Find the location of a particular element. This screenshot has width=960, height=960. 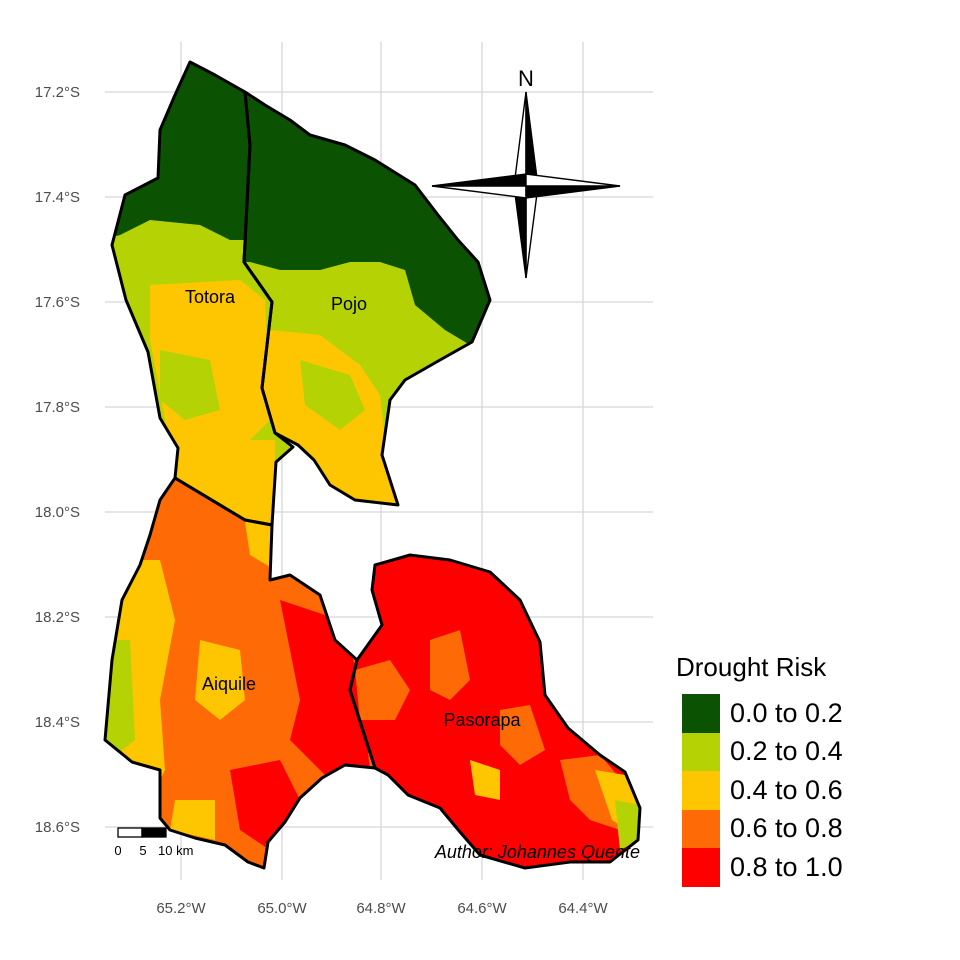

legend-item: 0.2 to 0.4 is located at coordinates (759, 751).